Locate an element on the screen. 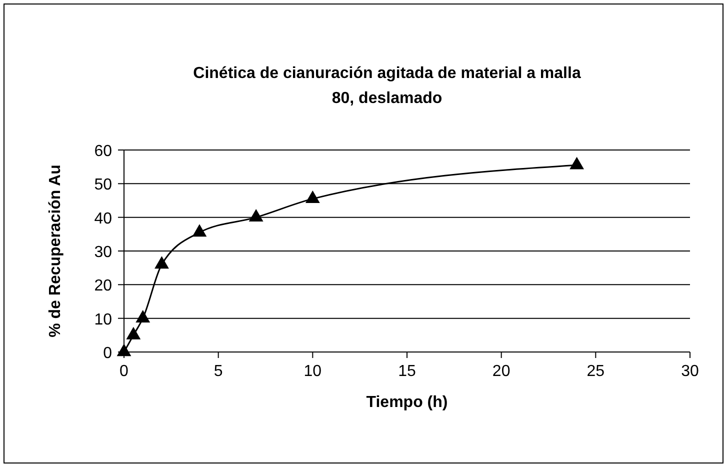  x-tick-label: 0 is located at coordinates (124, 371).